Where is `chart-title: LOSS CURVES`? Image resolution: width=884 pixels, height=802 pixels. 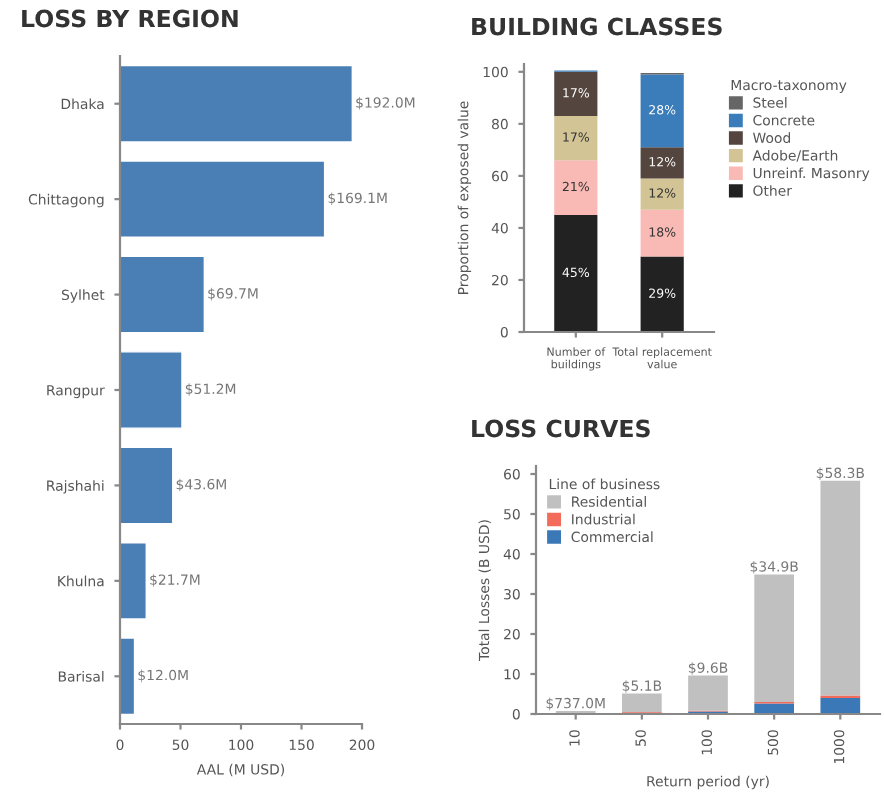 chart-title: LOSS CURVES is located at coordinates (561, 428).